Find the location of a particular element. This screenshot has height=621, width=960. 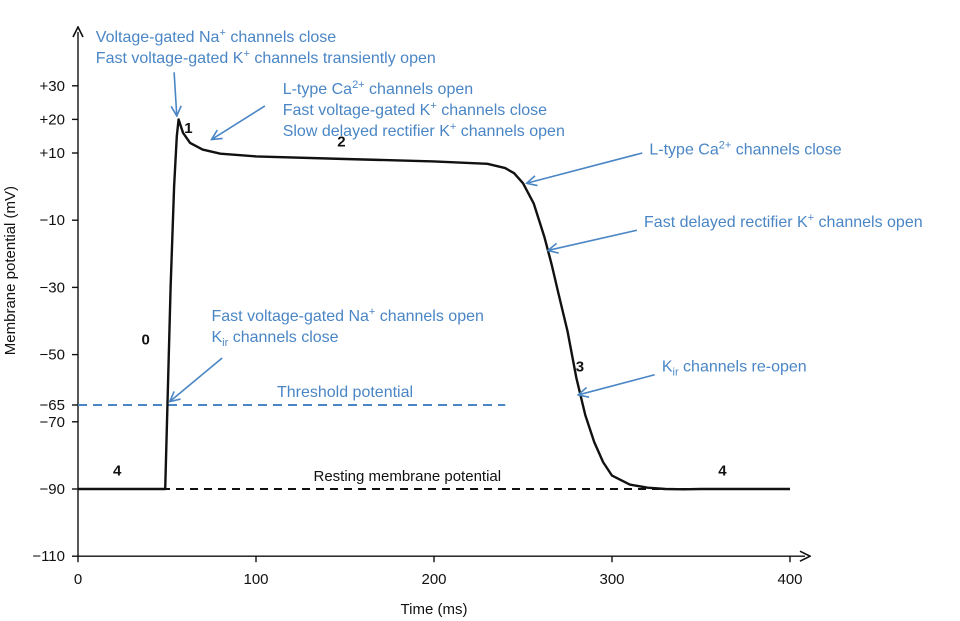

annotation-line: Fast voltage-gated K+ channels close is located at coordinates (415, 109).